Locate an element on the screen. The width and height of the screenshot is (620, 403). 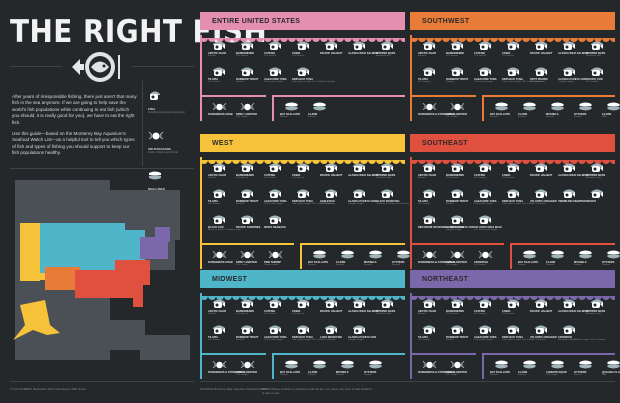
region-title: ENTIRE UNITED STATES is located at coordinates (302, 21).